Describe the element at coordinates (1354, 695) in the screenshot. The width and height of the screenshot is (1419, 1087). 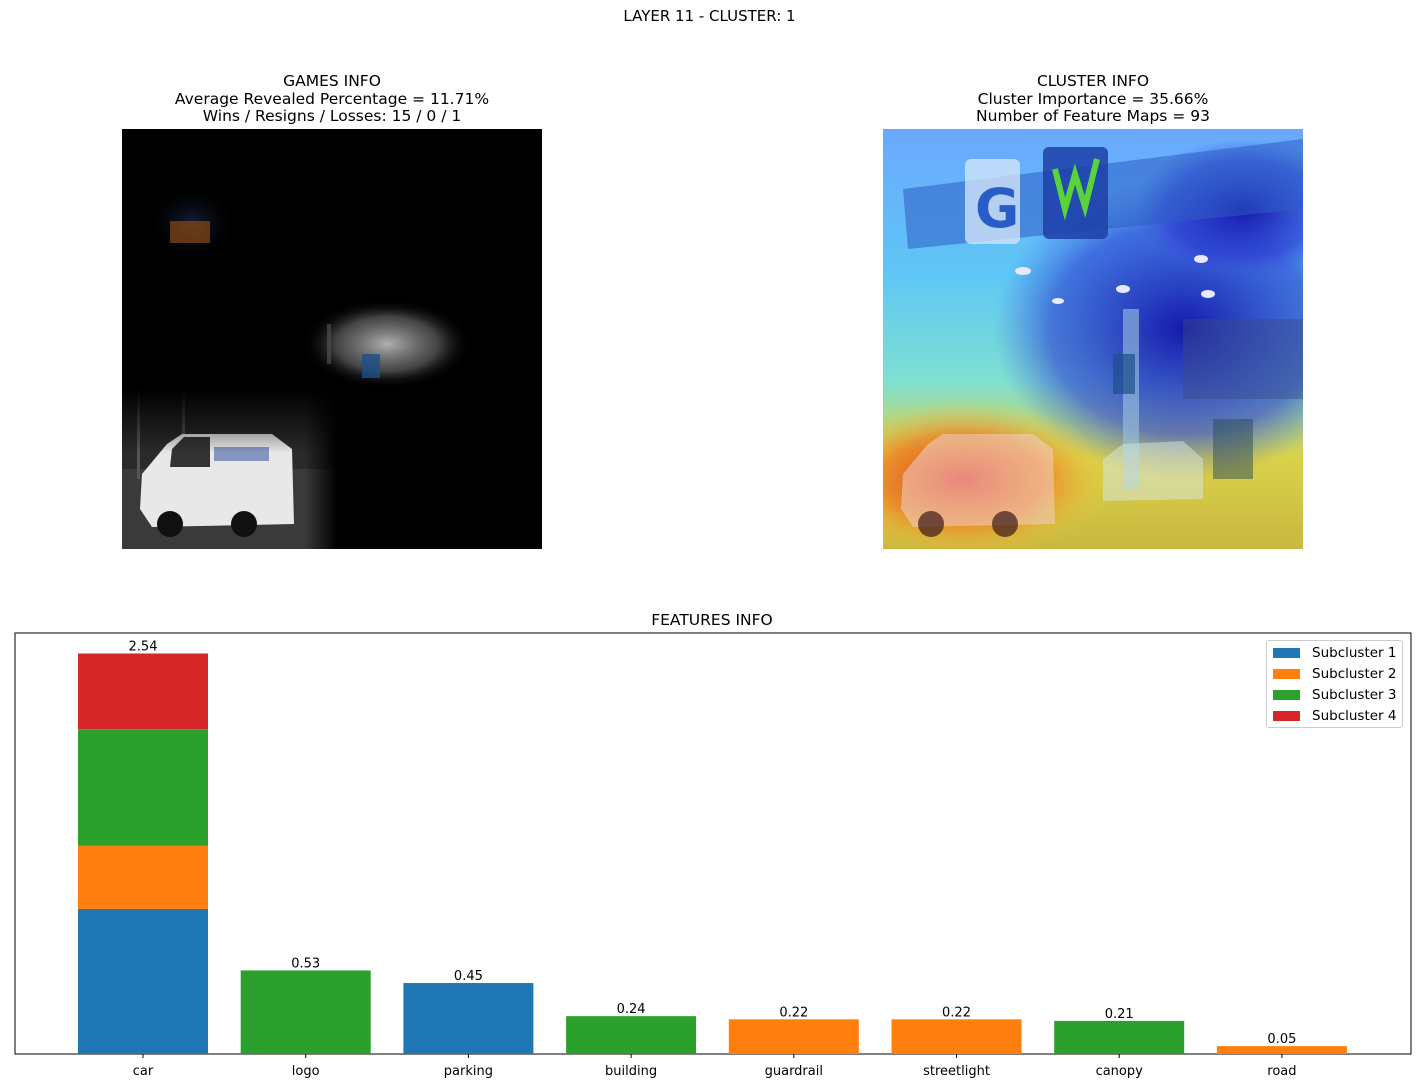
I see `legend-label: Subcluster 3` at that location.